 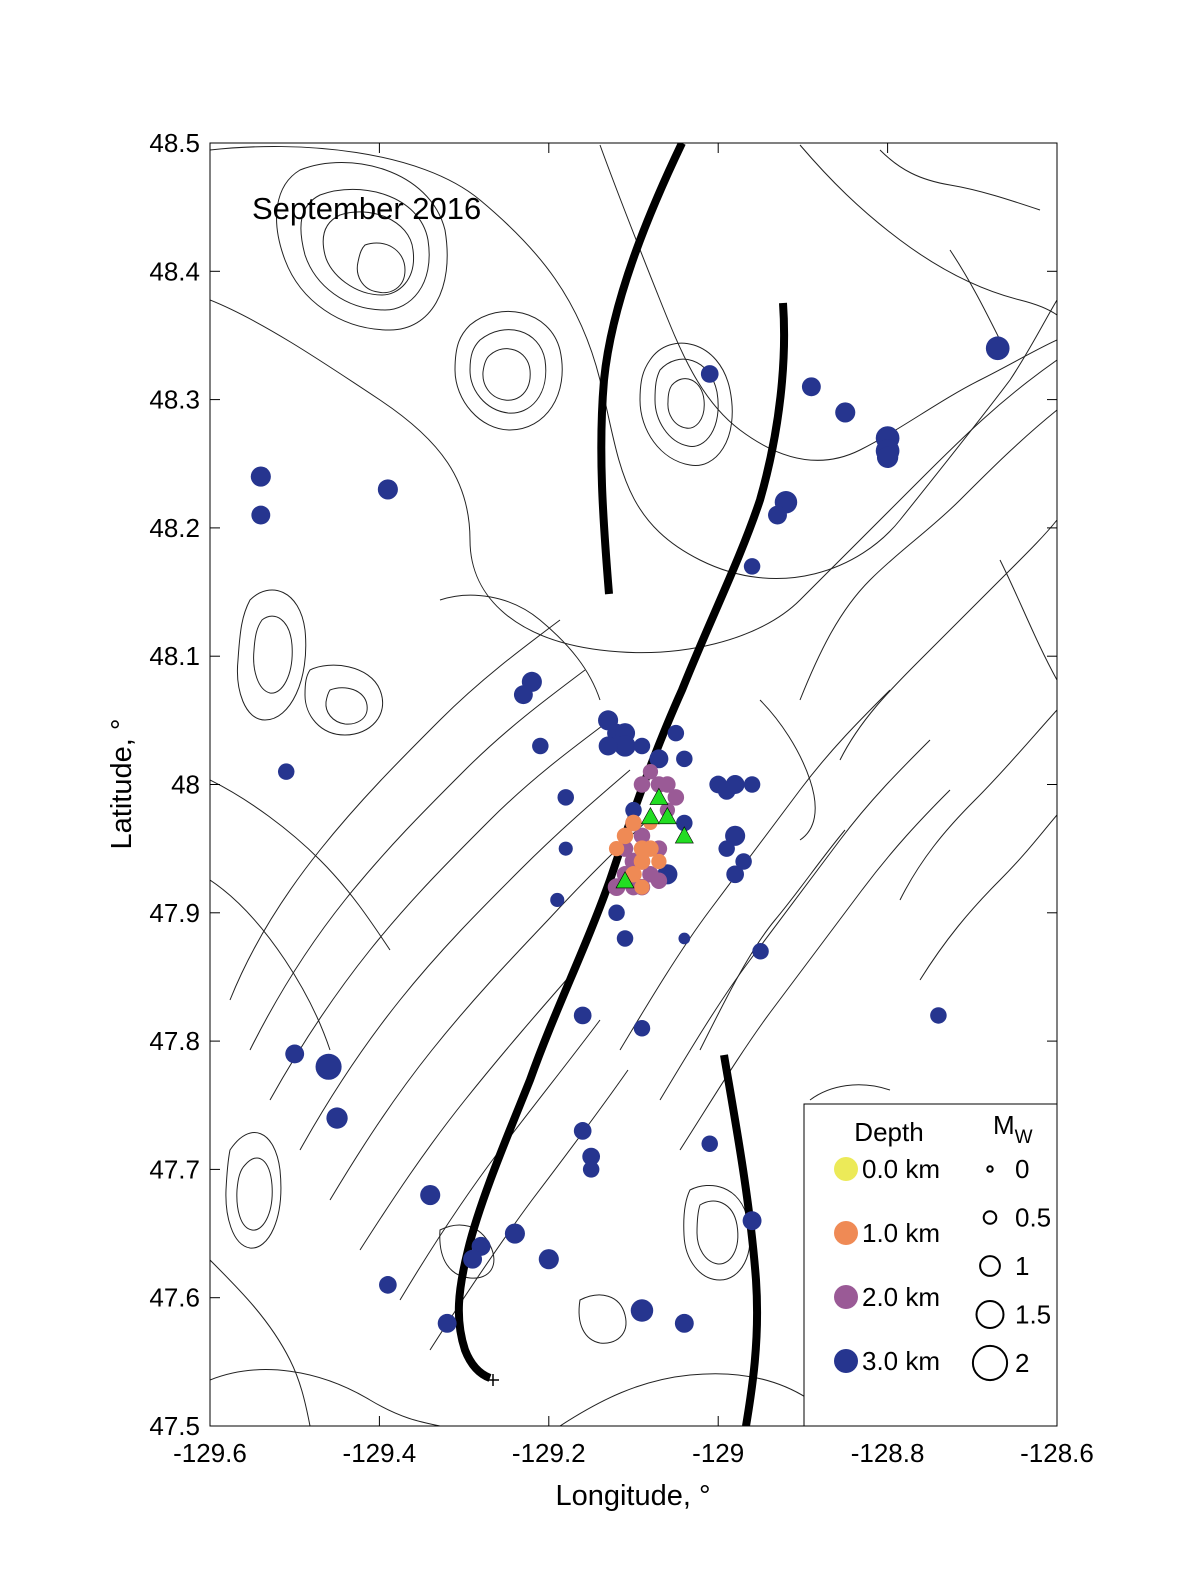 I want to click on ridge-segment-south, so click(x=741, y=1240).